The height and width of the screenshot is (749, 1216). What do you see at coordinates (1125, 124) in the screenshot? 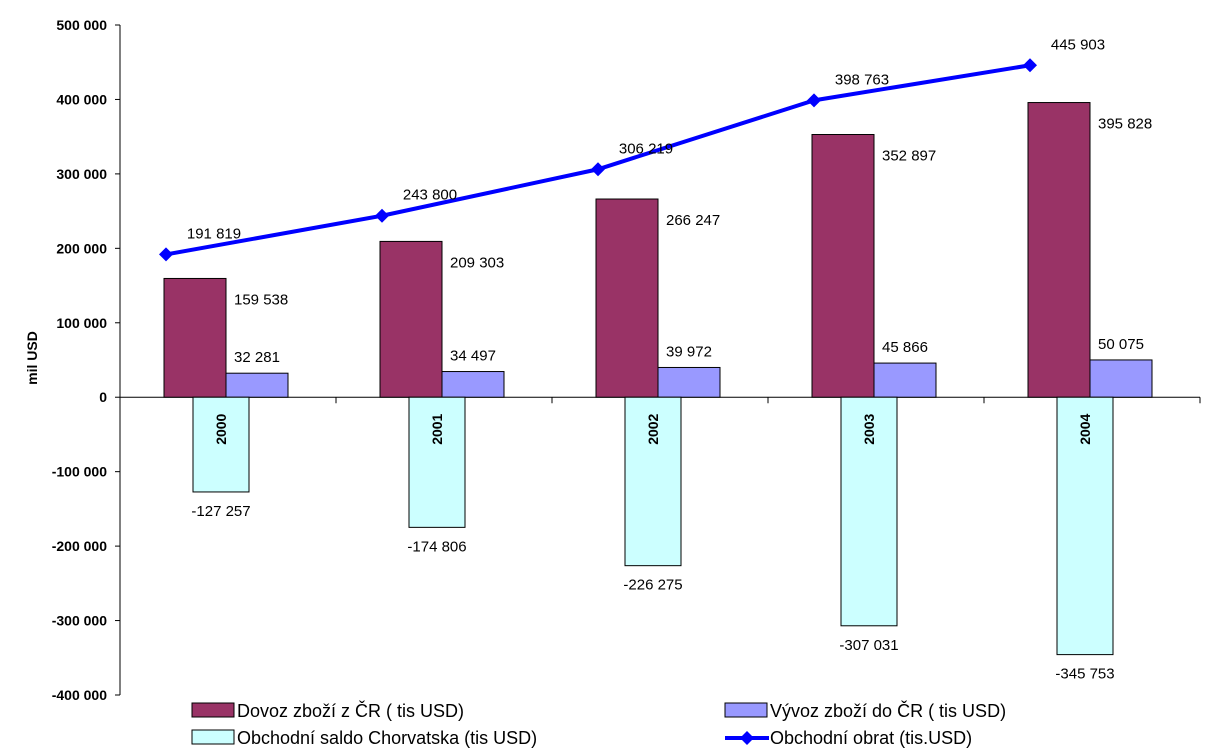
I see `data-label-import: 395 828` at bounding box center [1125, 124].